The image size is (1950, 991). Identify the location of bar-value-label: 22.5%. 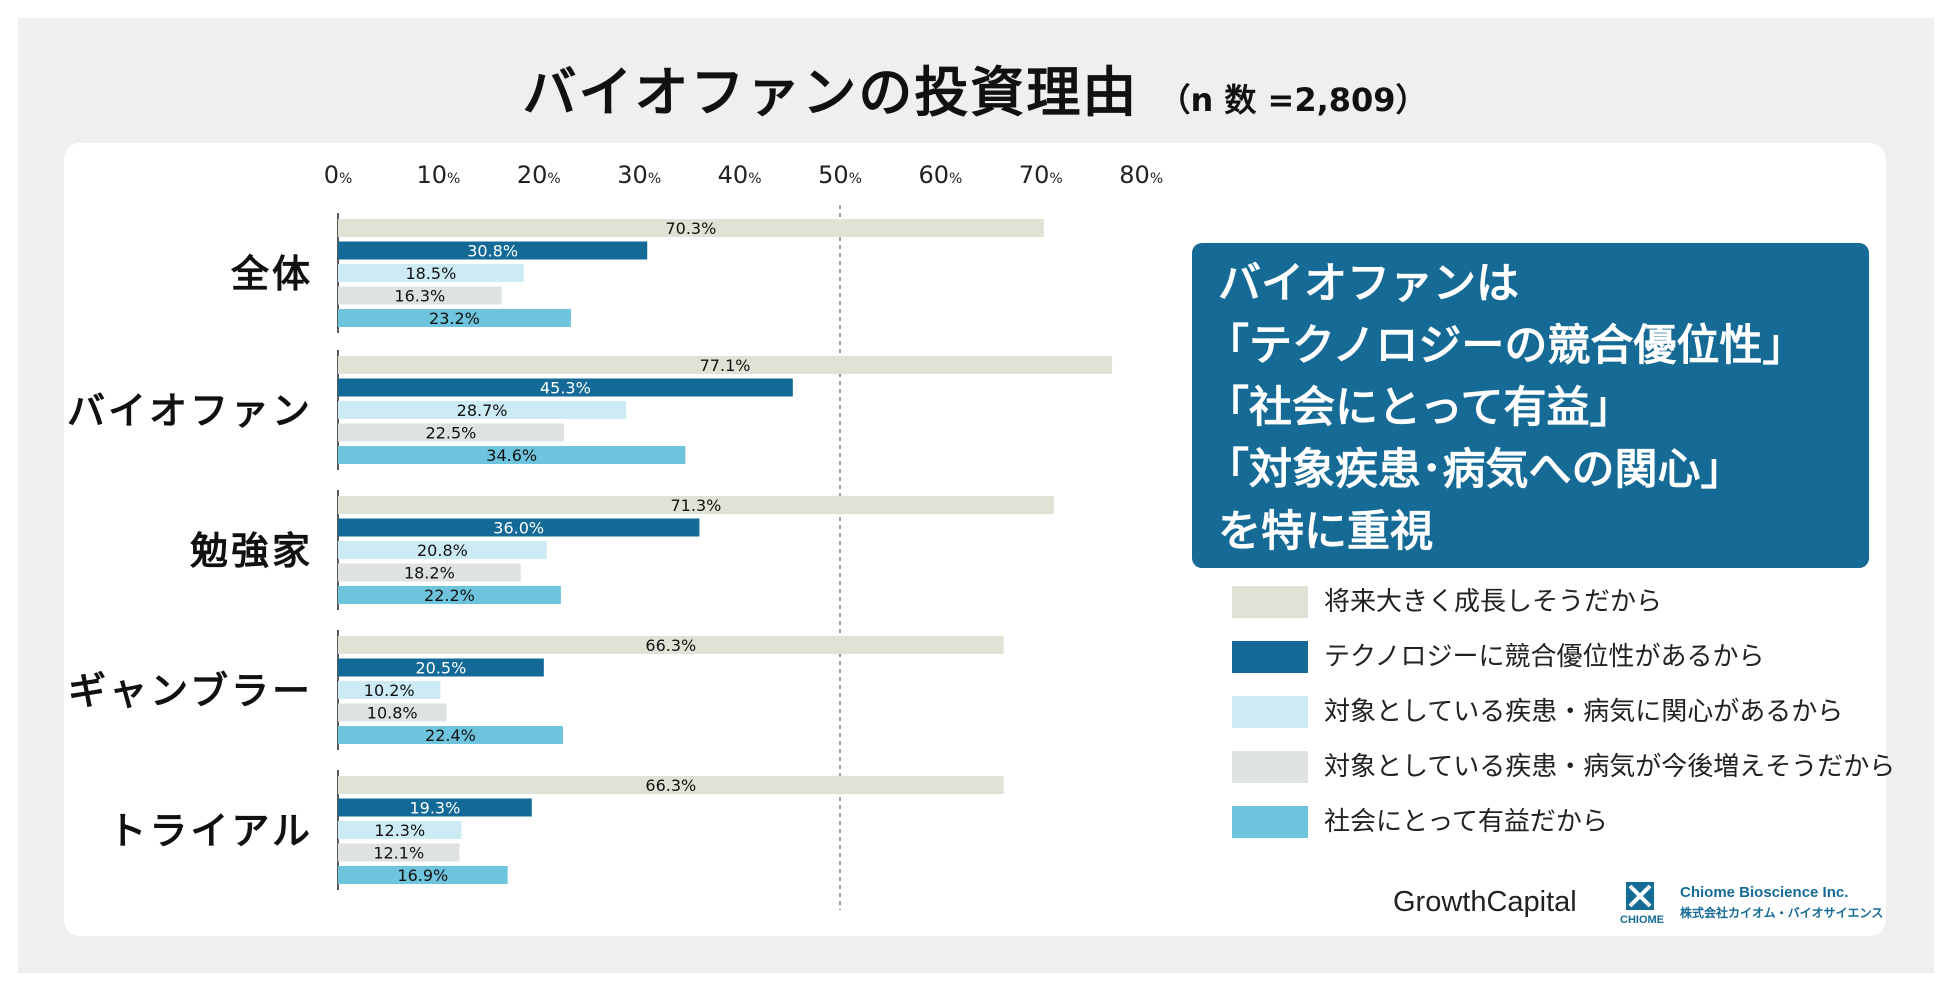
(451, 433).